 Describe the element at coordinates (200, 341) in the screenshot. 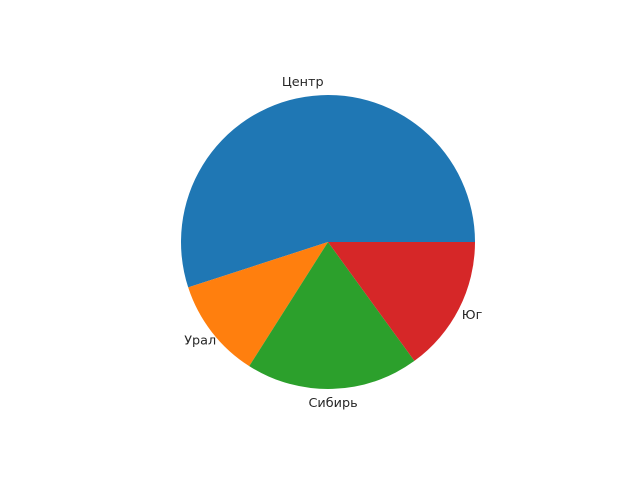

I see `pie-label-1: Урал` at that location.